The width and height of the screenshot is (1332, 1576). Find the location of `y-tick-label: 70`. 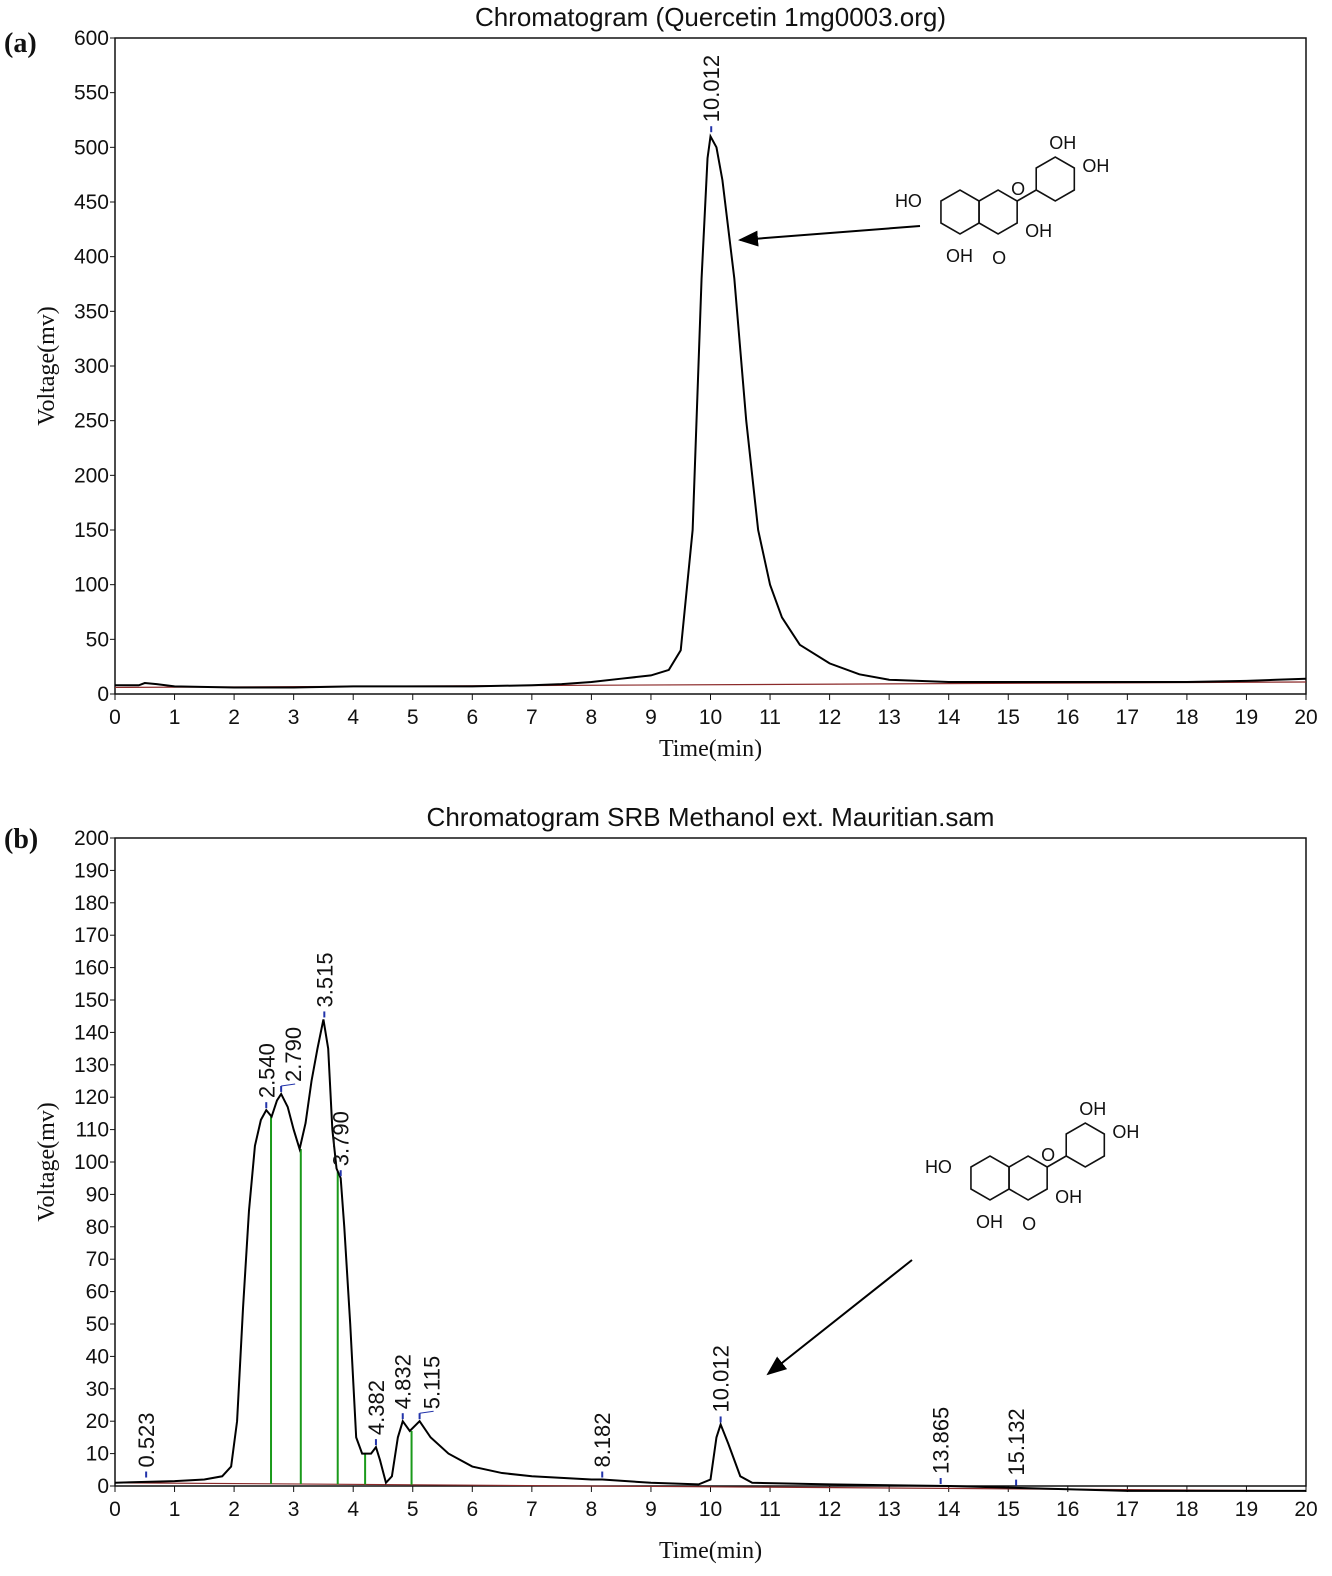

y-tick-label: 70 is located at coordinates (97, 1259).